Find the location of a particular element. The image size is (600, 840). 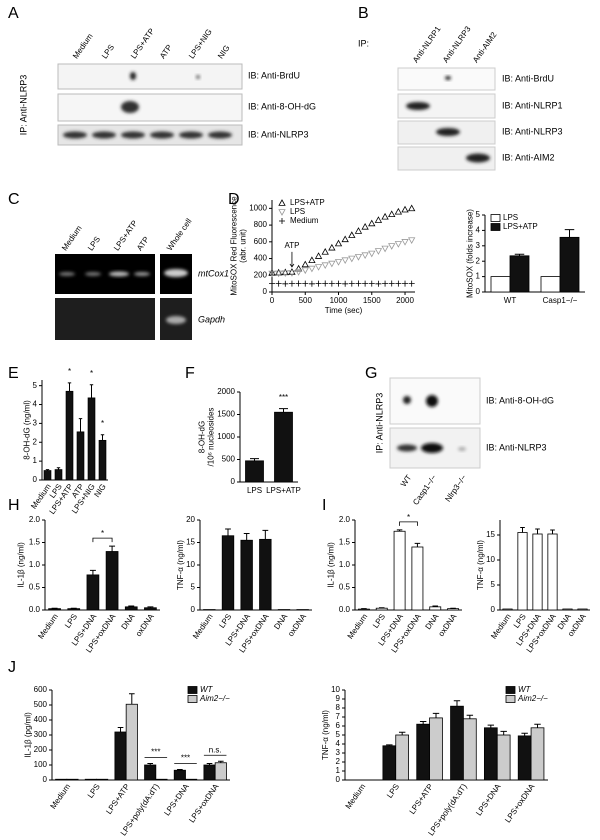

lane-label: DNA is located at coordinates (128, 622).